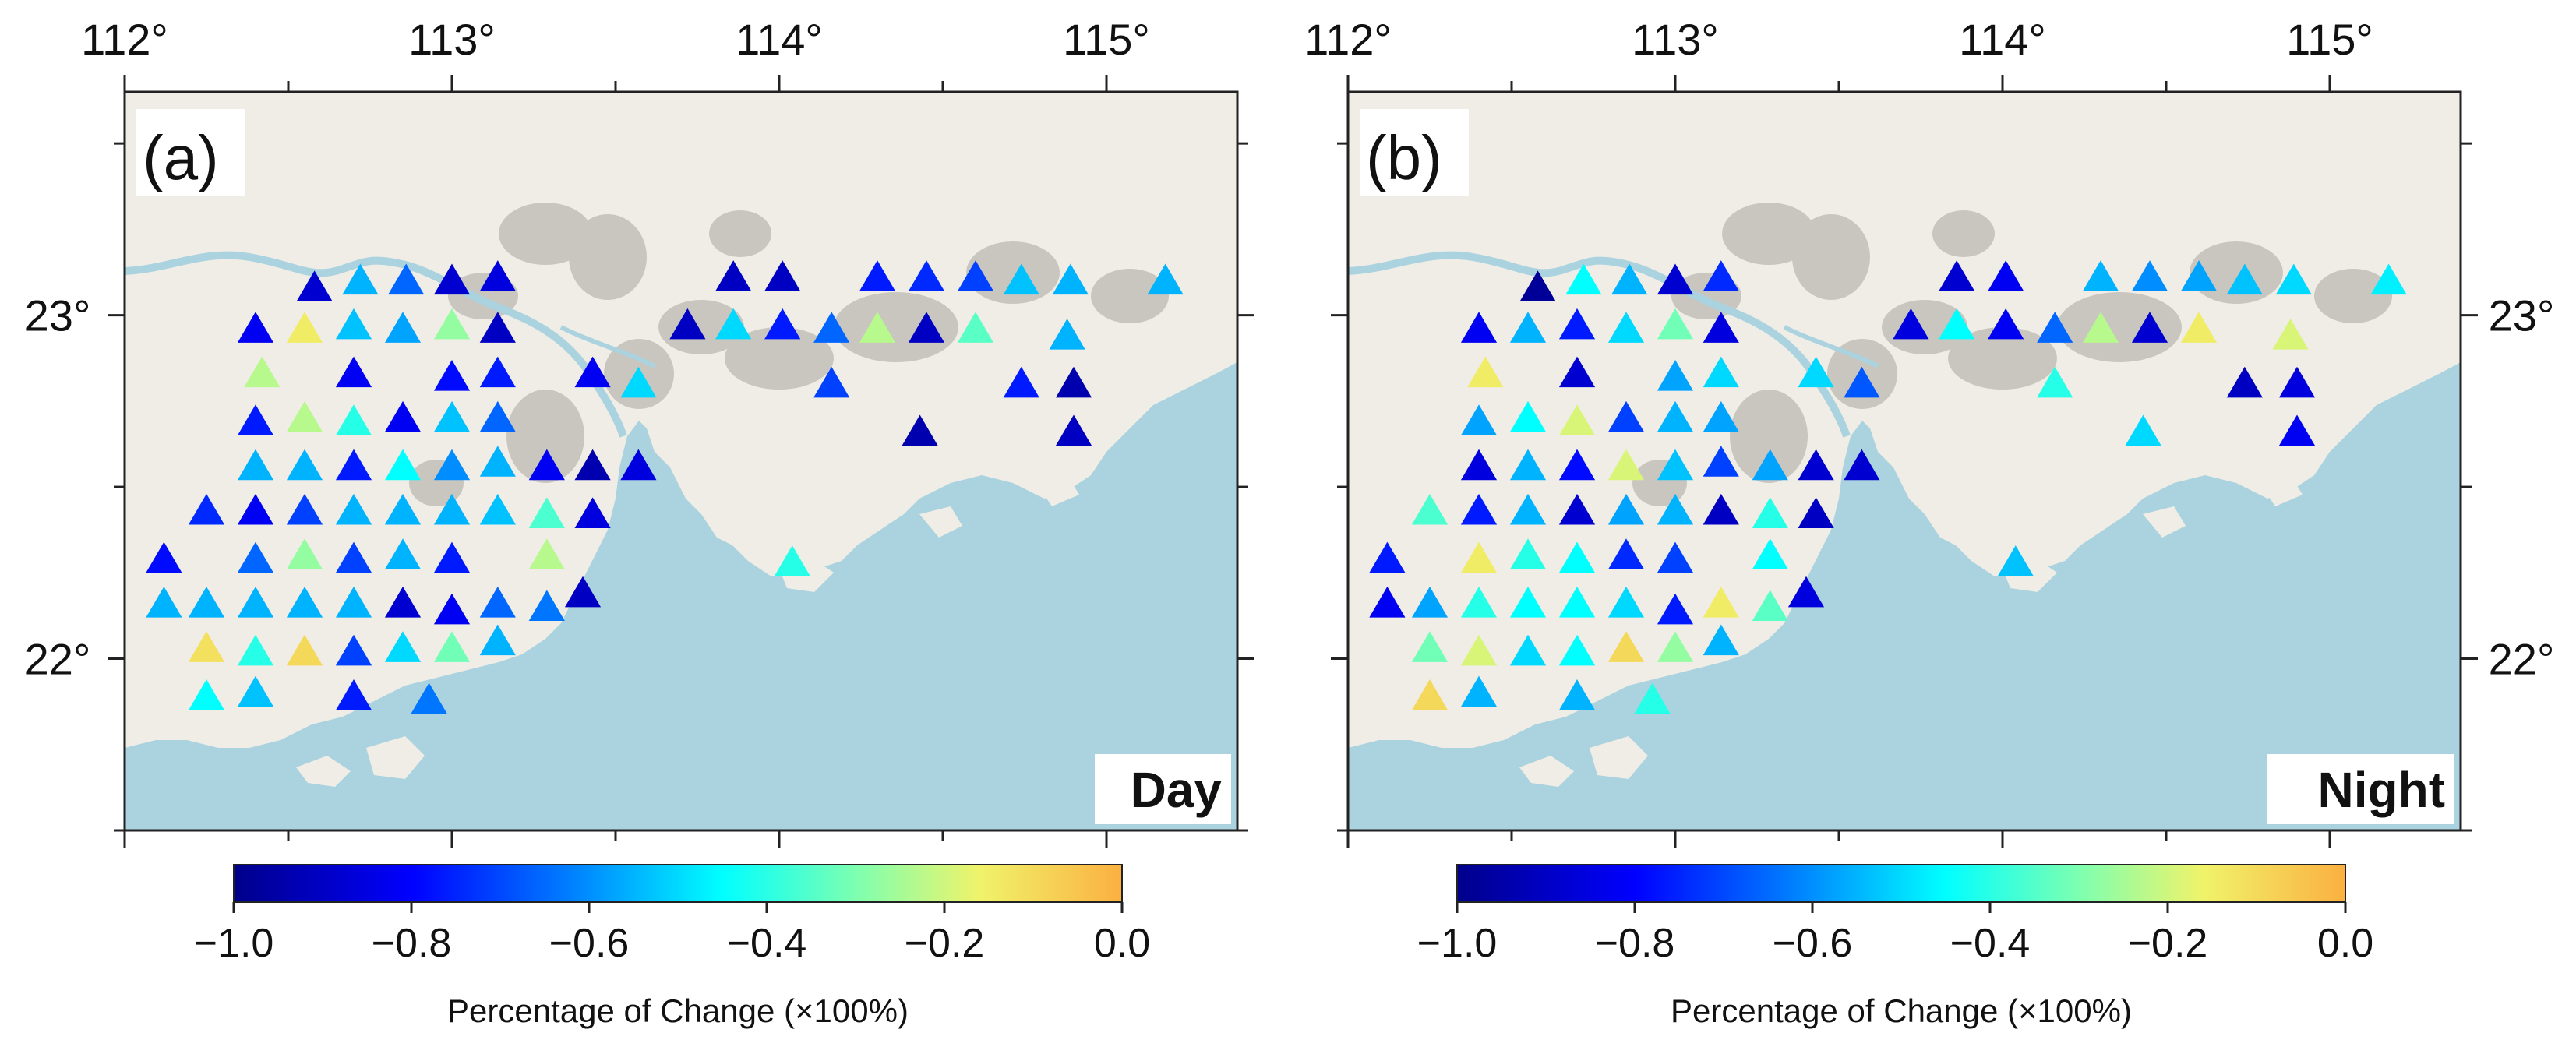 Image resolution: width=2576 pixels, height=1054 pixels. Describe the element at coordinates (2522, 487) in the screenshot. I see `lat-labels: 22° 23°` at that location.